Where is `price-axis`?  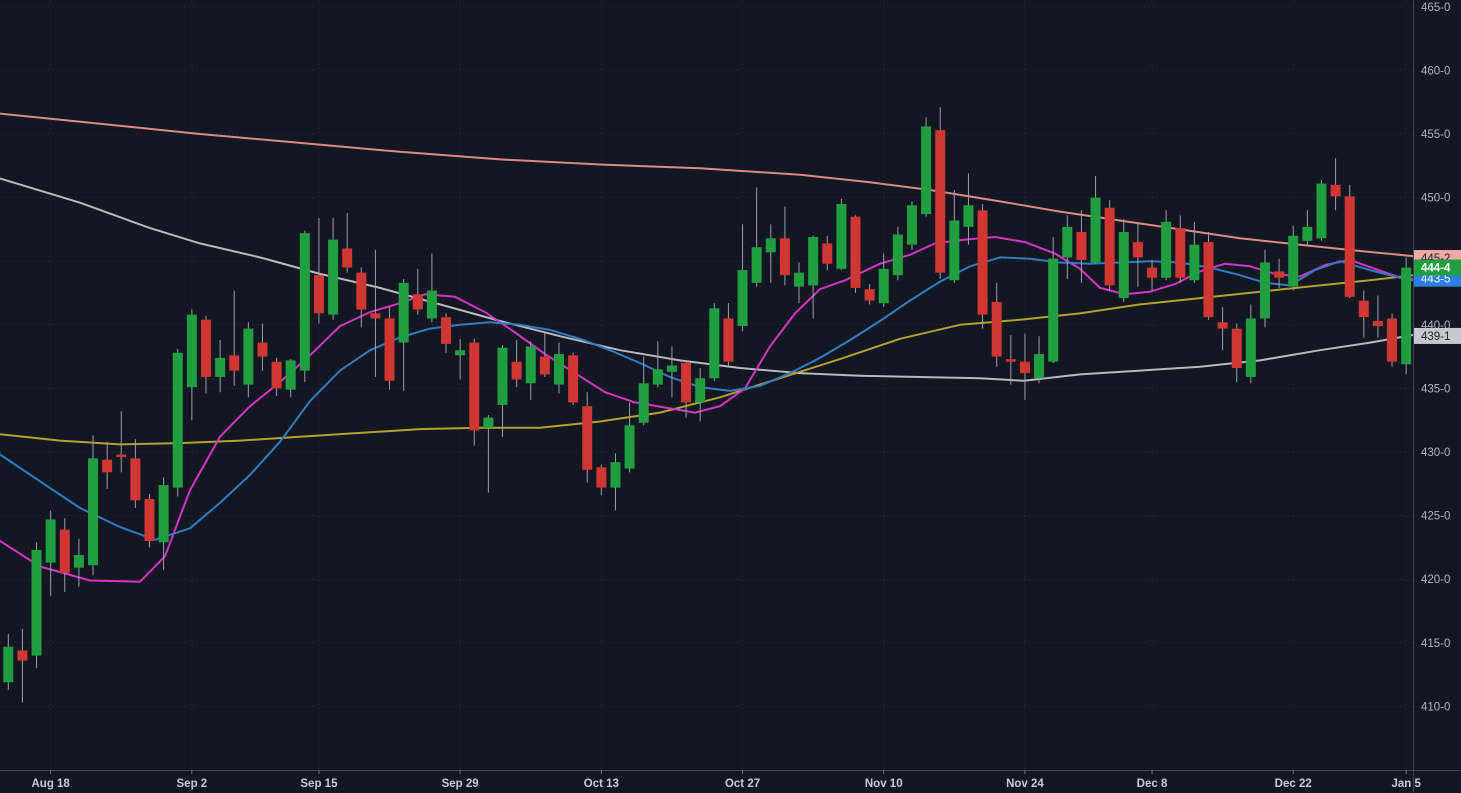
price-axis is located at coordinates (1437, 385).